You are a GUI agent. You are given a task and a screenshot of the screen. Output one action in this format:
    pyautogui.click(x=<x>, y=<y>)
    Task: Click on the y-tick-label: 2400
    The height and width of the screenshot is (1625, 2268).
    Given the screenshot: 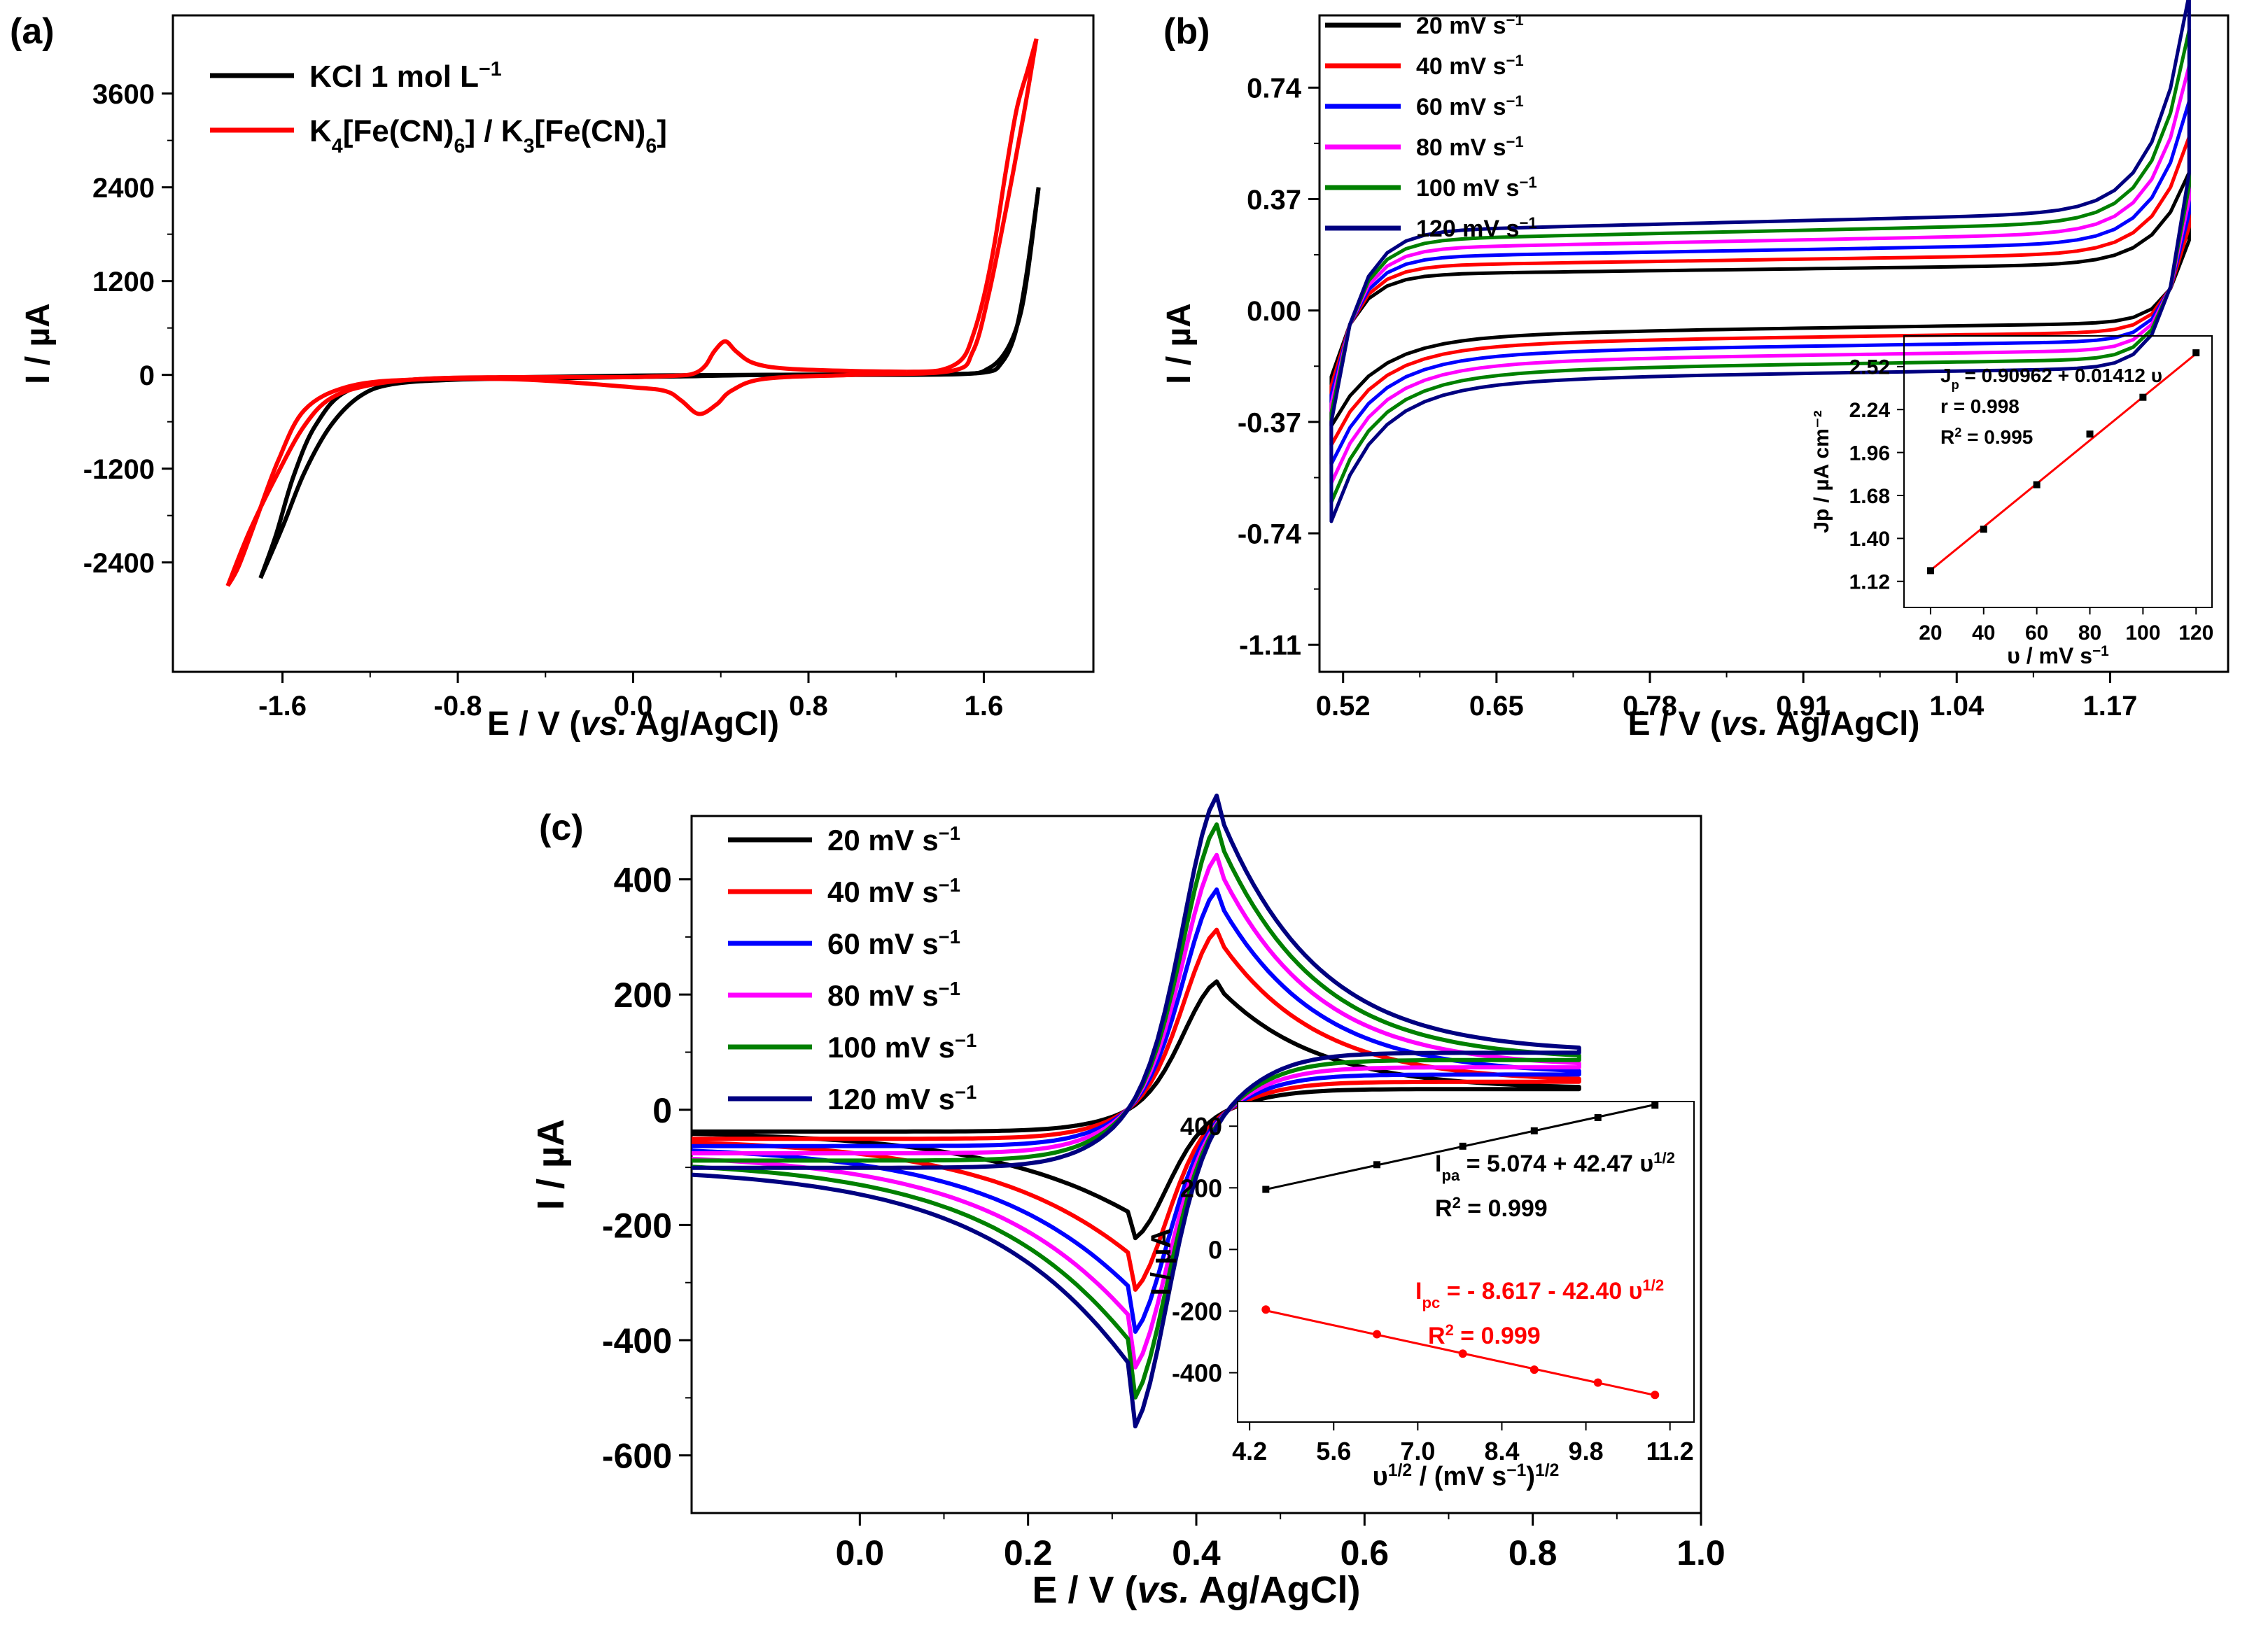 What is the action you would take?
    pyautogui.click(x=123, y=189)
    